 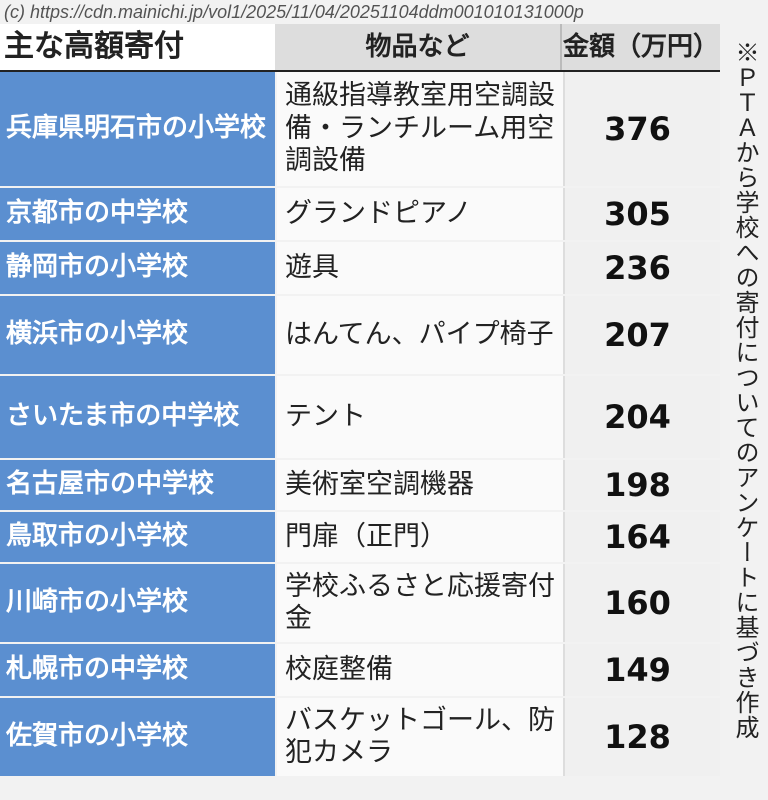 I want to click on table-row: 川崎市の小学校 学校ふるさと応援寄付金 160, so click(x=360, y=604).